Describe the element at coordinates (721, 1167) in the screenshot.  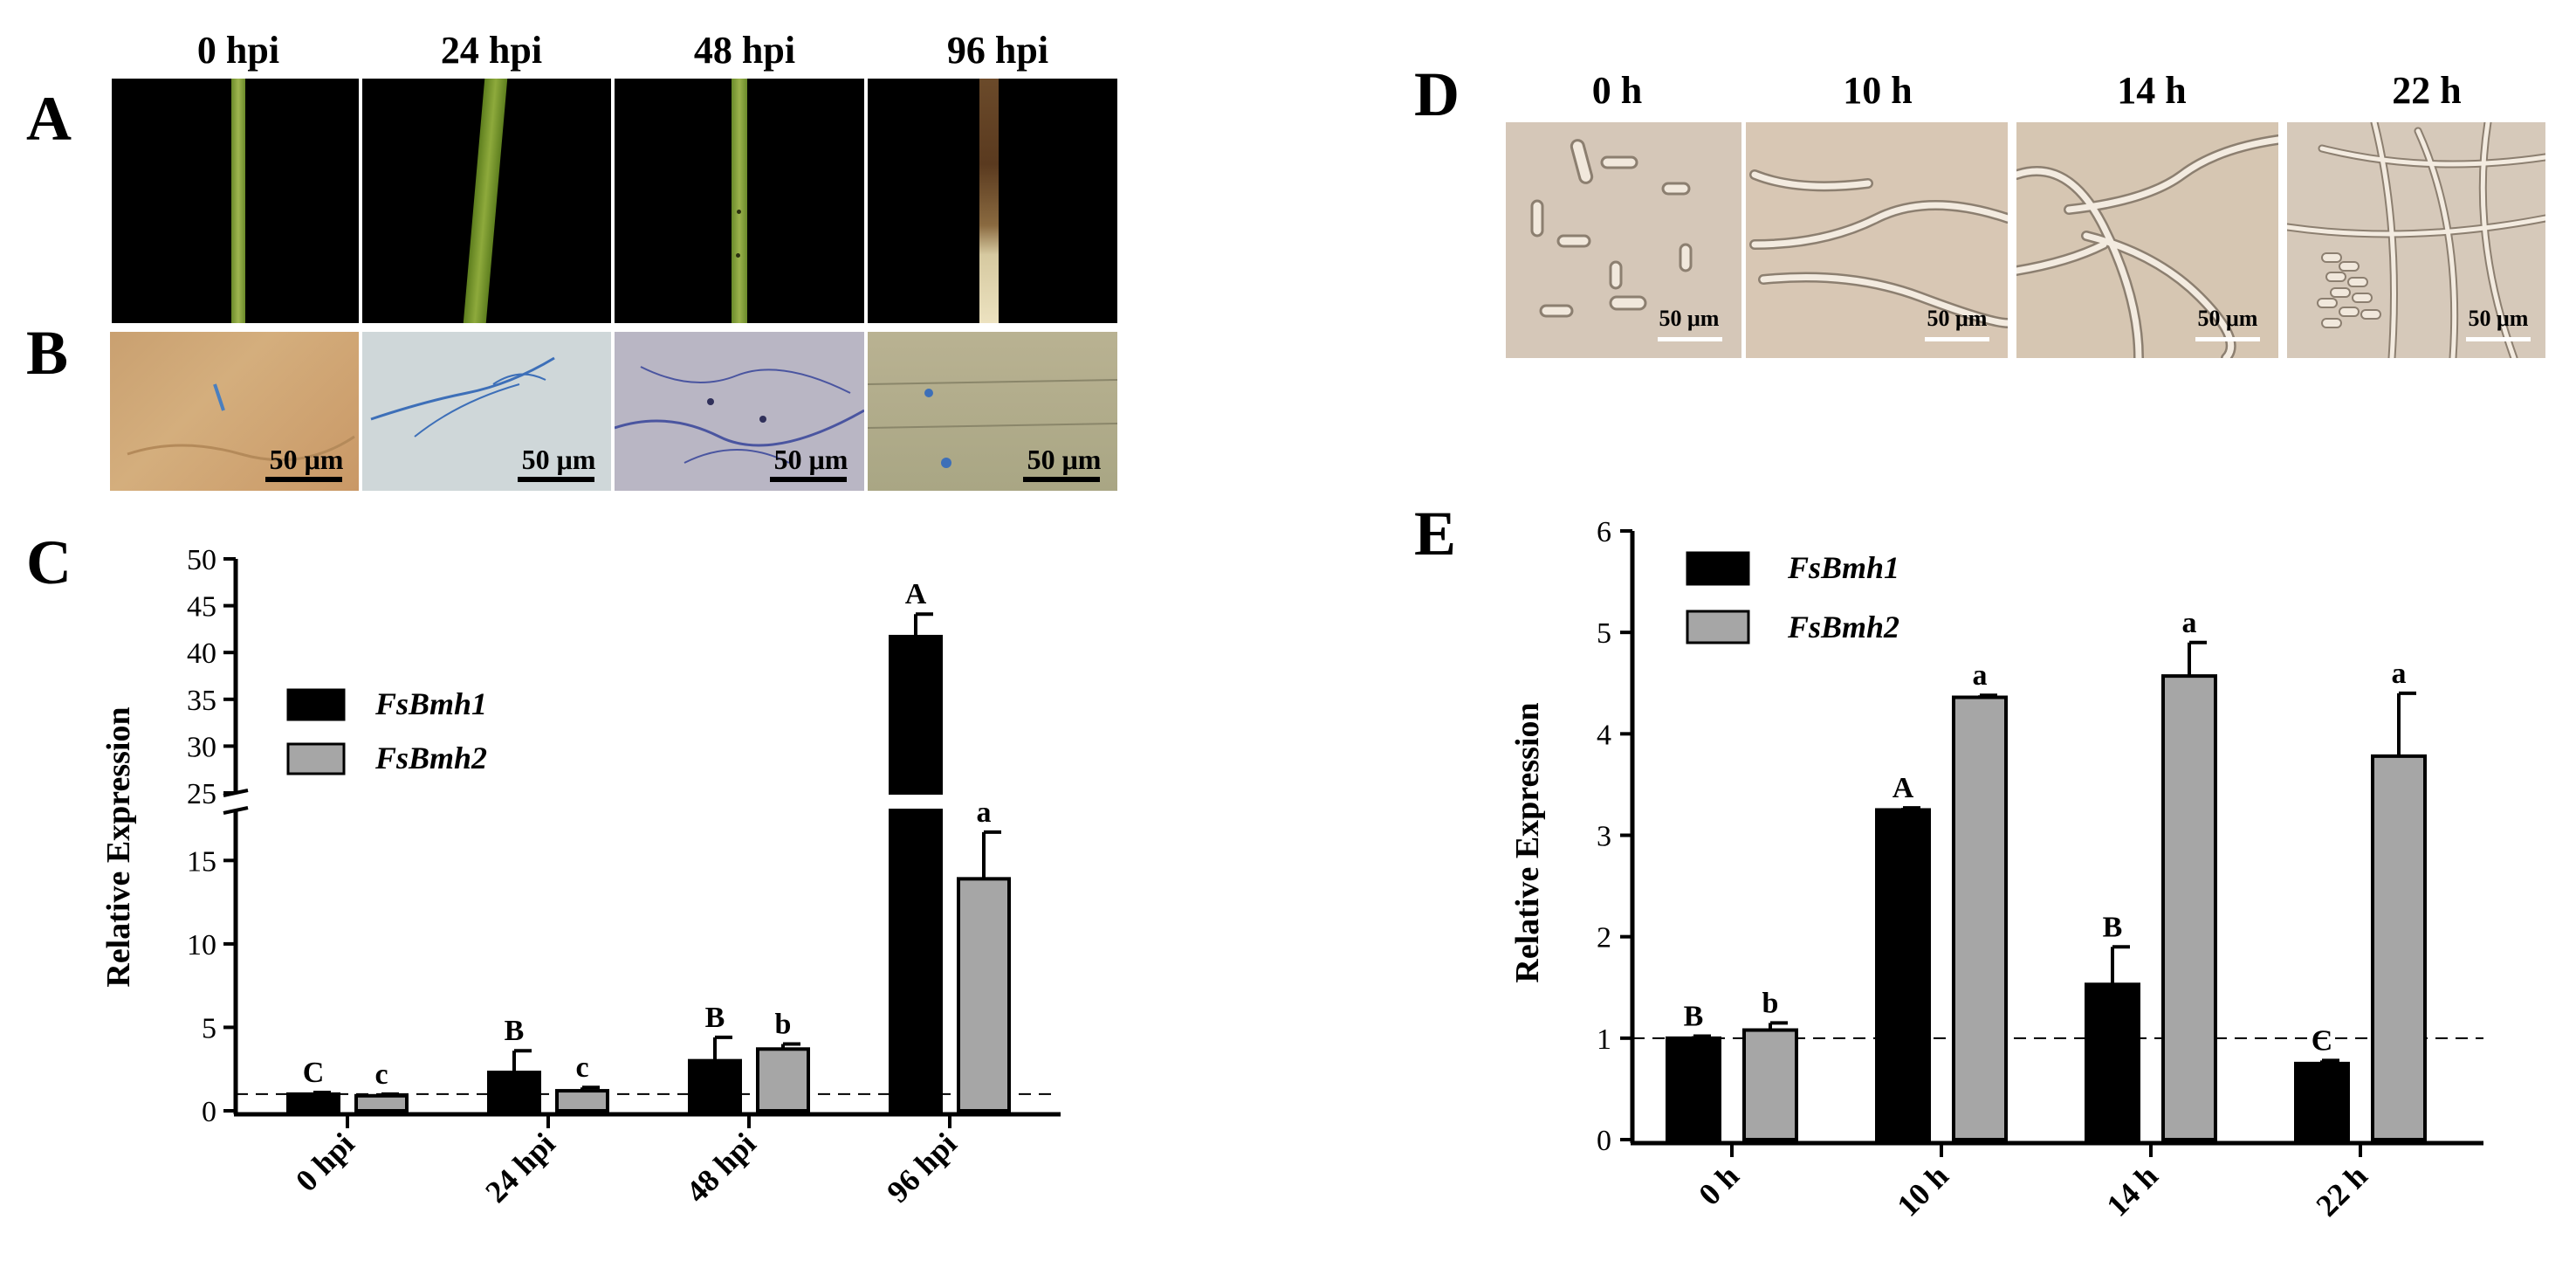
I see `x-tick-label: 48 hpi` at that location.